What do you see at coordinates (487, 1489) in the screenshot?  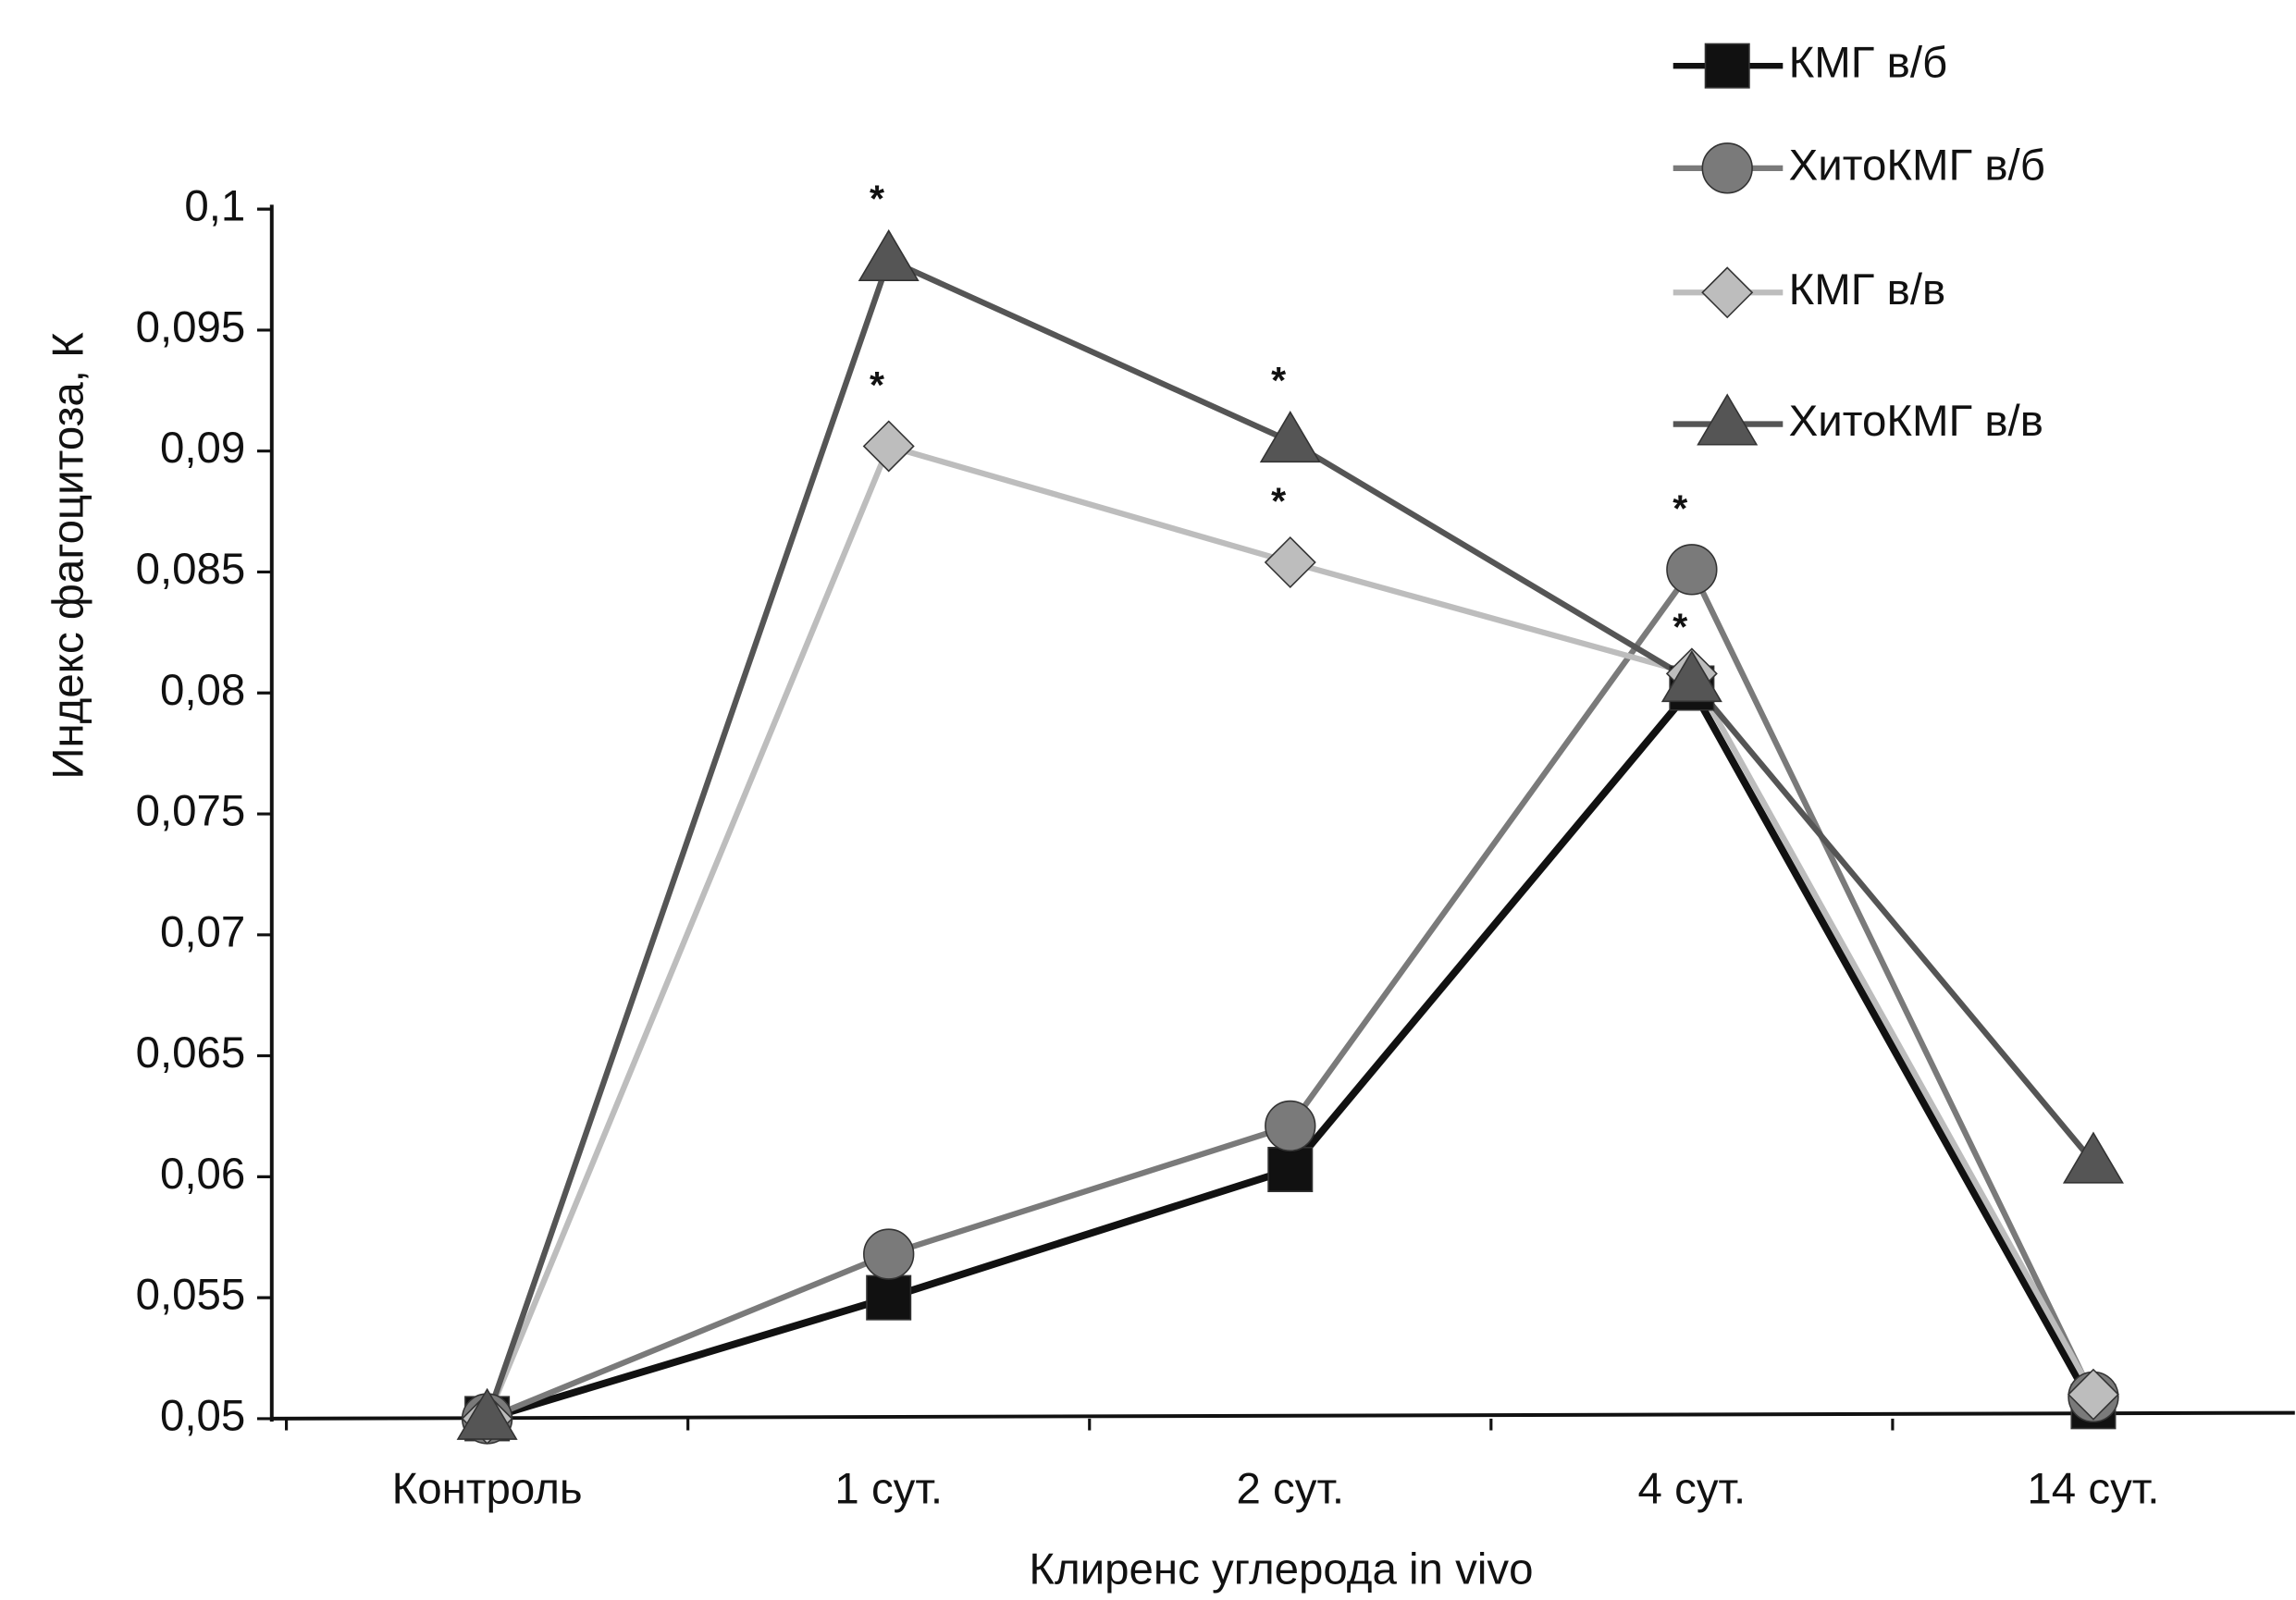 I see `x-tick-label: Контроль` at bounding box center [487, 1489].